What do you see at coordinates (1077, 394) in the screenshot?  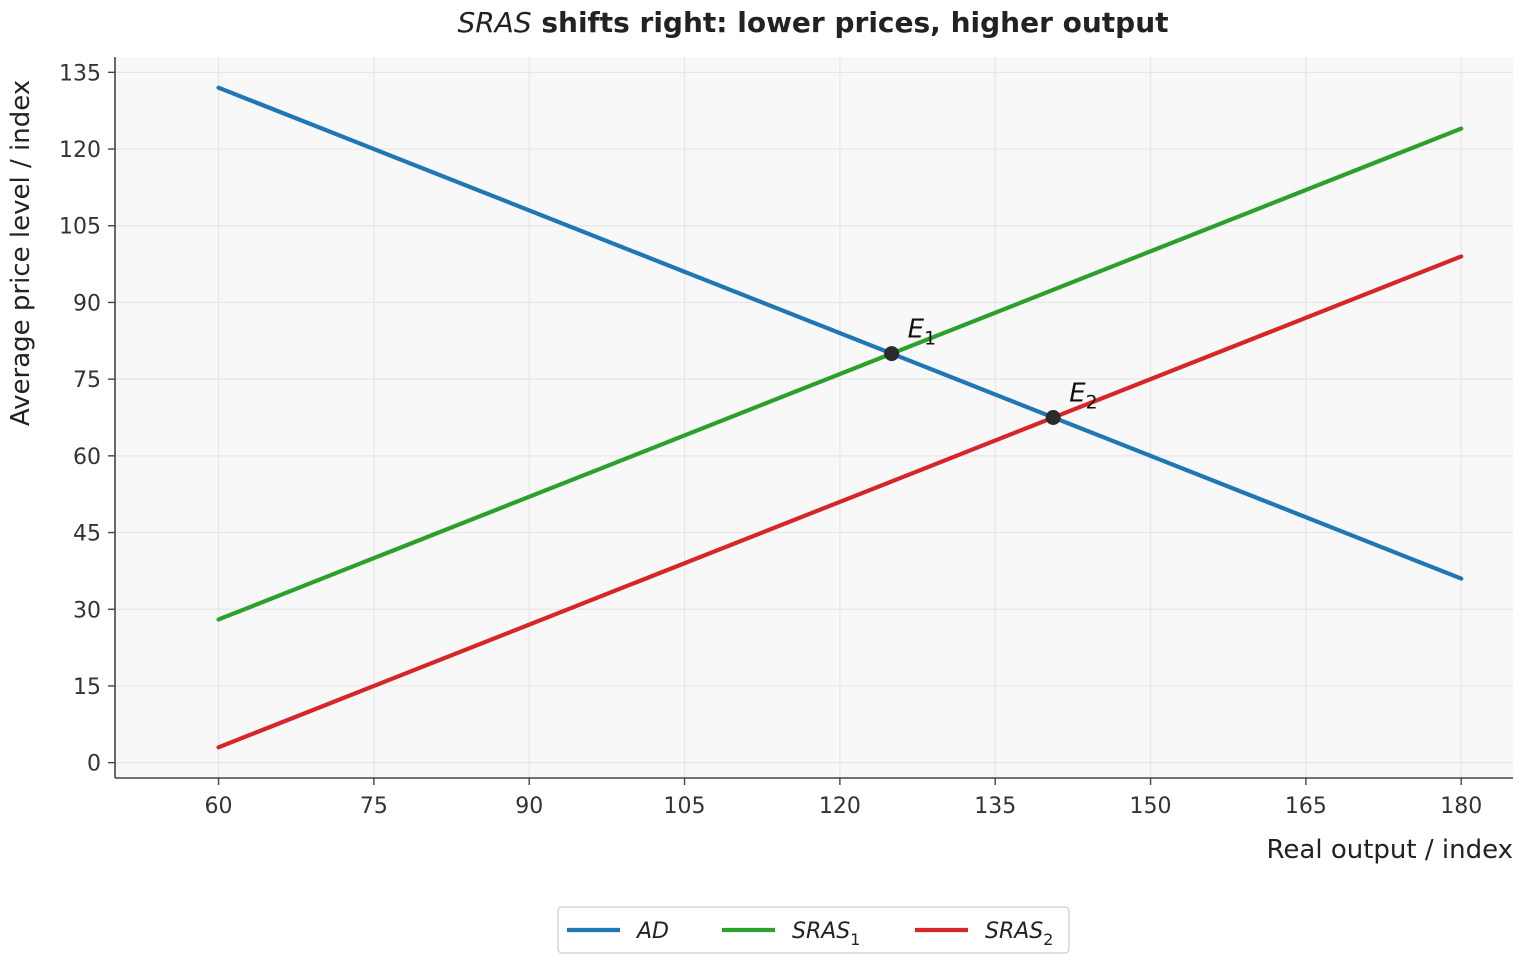 I see `equilibrium-label-1-text: E` at bounding box center [1077, 394].